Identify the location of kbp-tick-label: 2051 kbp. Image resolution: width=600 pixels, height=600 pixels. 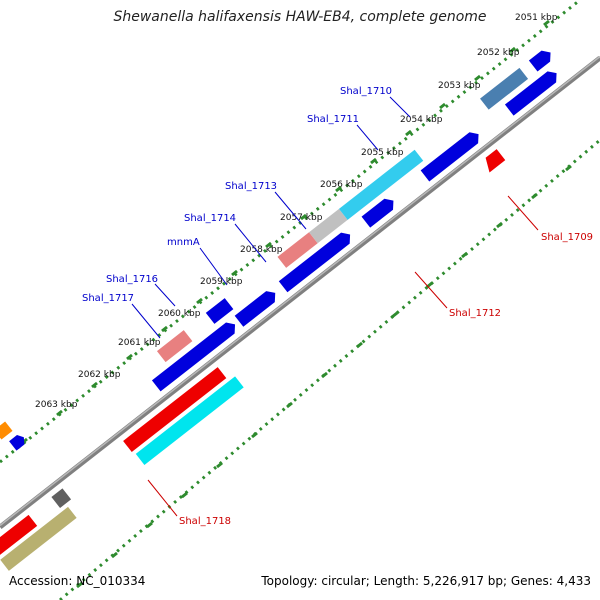
(536, 18).